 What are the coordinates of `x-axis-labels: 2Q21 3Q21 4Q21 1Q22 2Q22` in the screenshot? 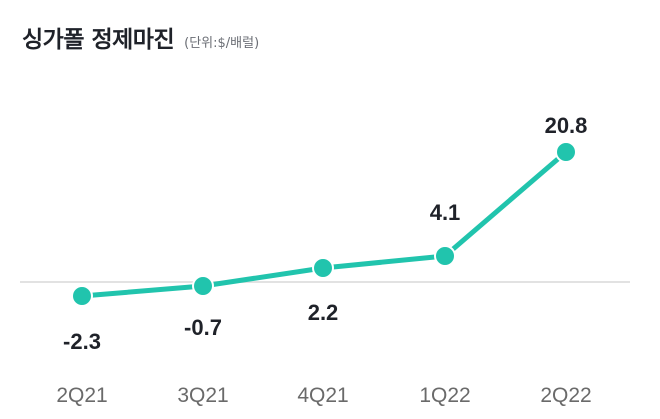 It's located at (323, 395).